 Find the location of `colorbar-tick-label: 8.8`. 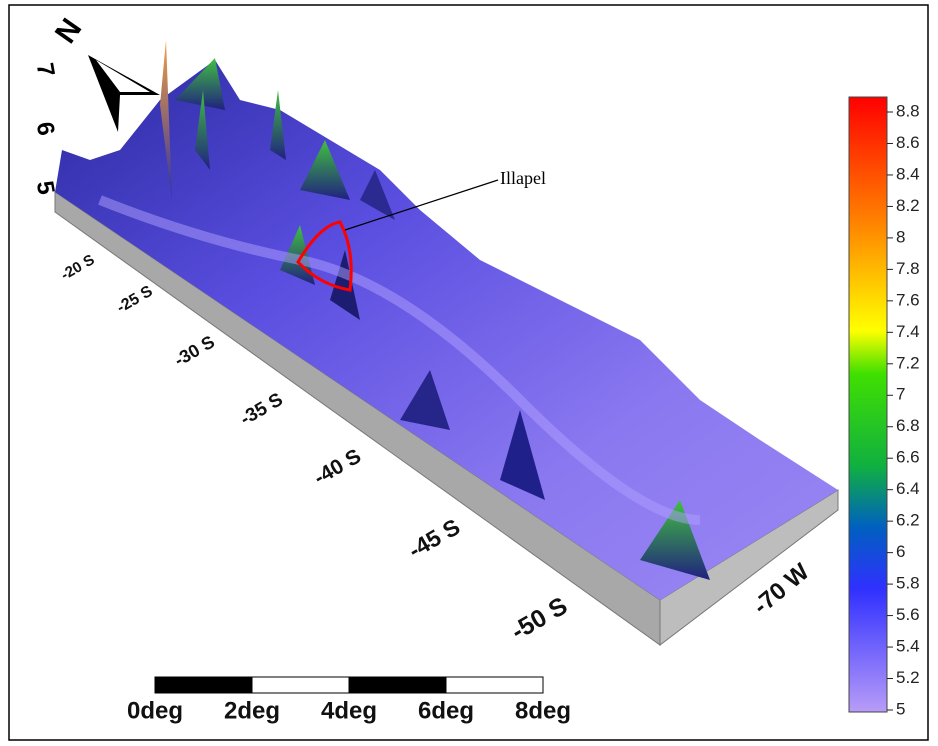

colorbar-tick-label: 8.8 is located at coordinates (908, 110).